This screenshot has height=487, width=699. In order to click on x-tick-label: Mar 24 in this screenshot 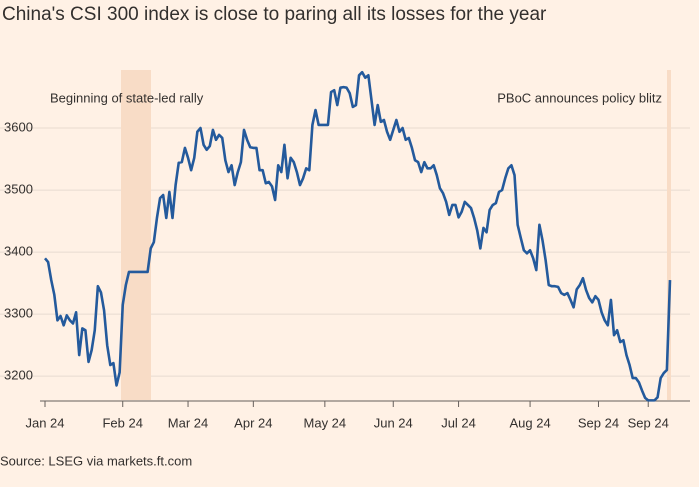, I will do `click(188, 422)`.